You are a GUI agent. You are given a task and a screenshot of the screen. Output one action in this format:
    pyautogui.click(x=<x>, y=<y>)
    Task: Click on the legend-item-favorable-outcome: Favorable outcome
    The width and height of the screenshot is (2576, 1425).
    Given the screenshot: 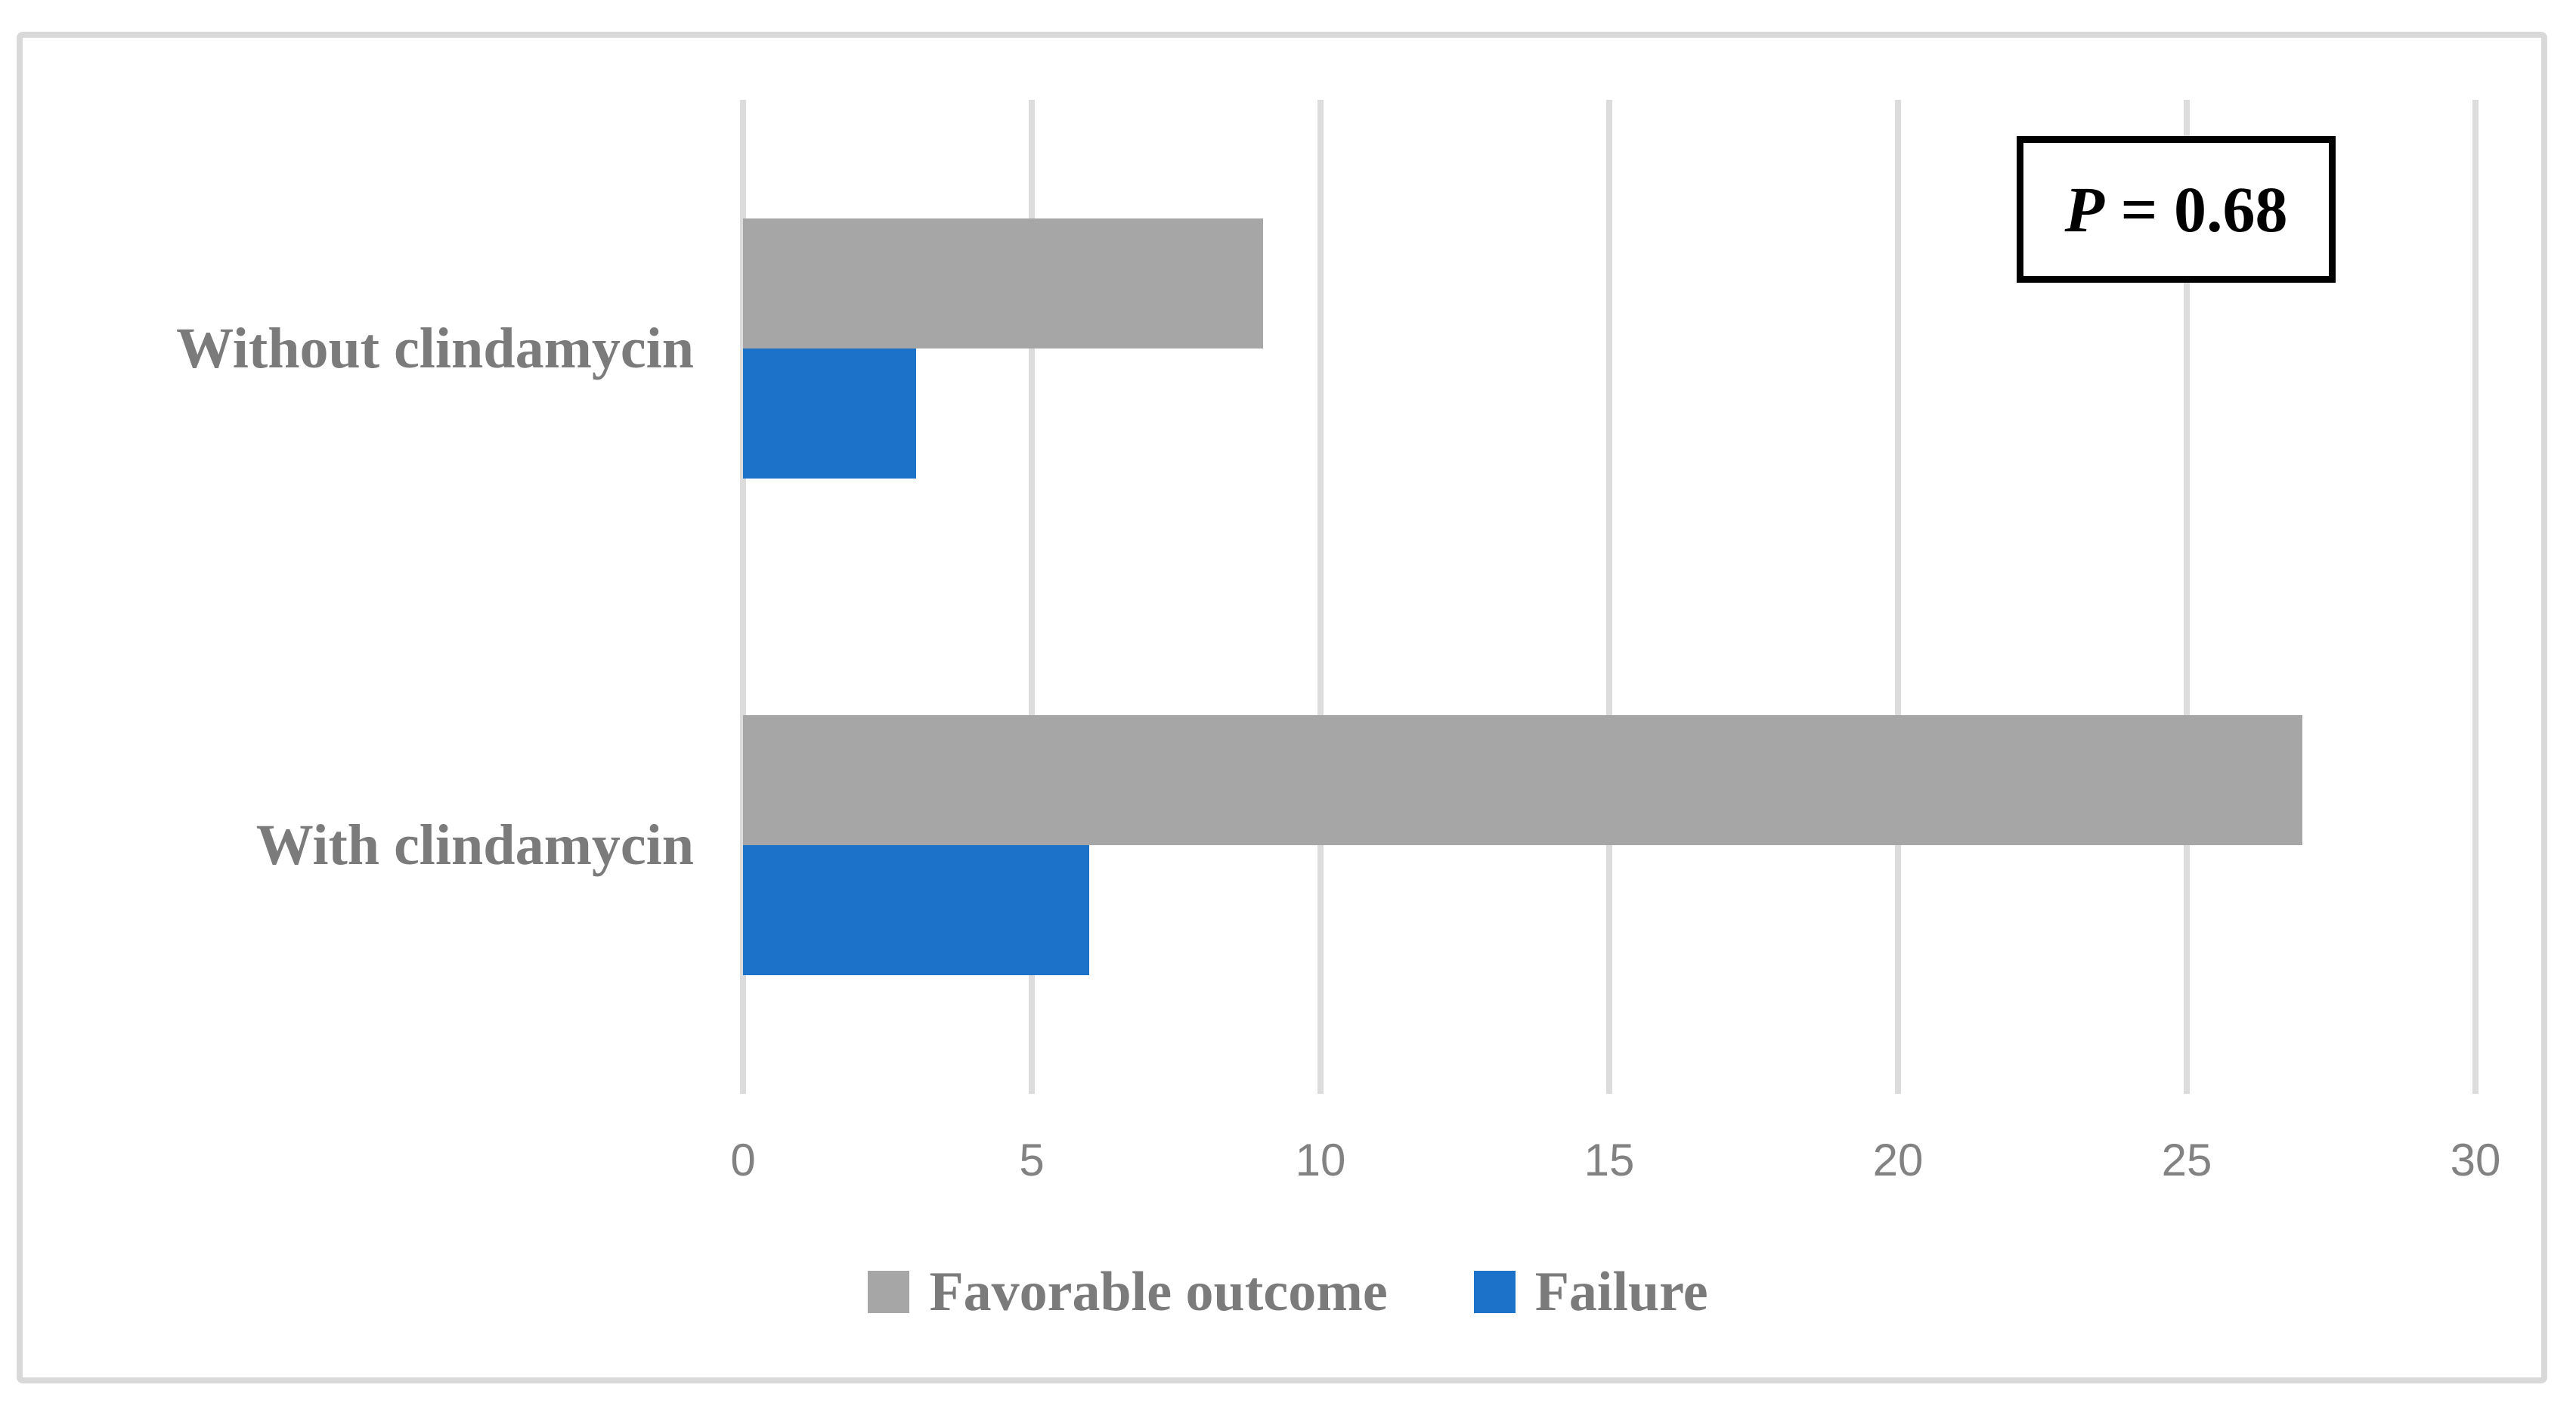 What is the action you would take?
    pyautogui.click(x=1128, y=1292)
    